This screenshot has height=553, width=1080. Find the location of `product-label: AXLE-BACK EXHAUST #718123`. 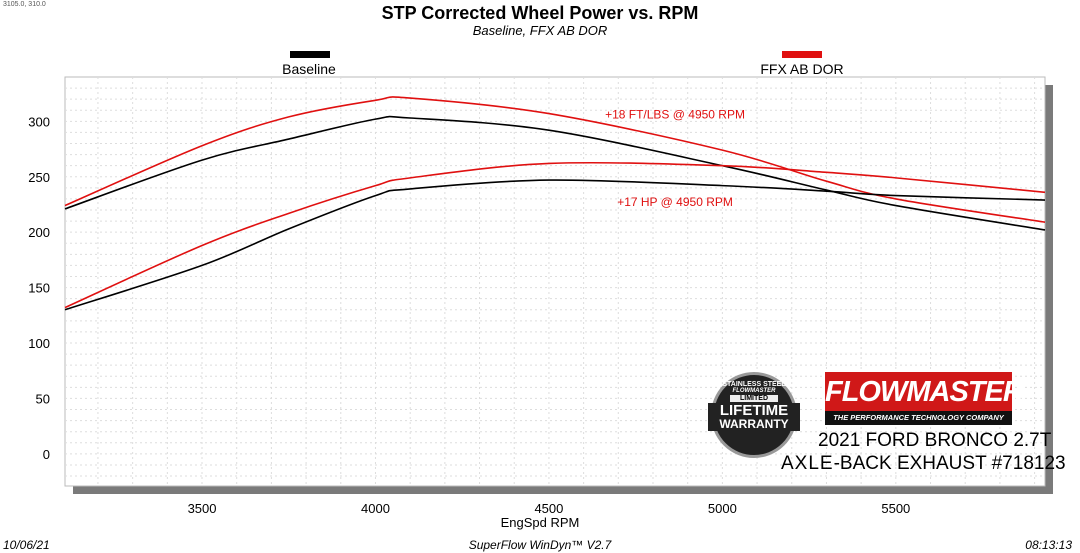

product-label: AXLE-BACK EXHAUST #718123 is located at coordinates (923, 463).